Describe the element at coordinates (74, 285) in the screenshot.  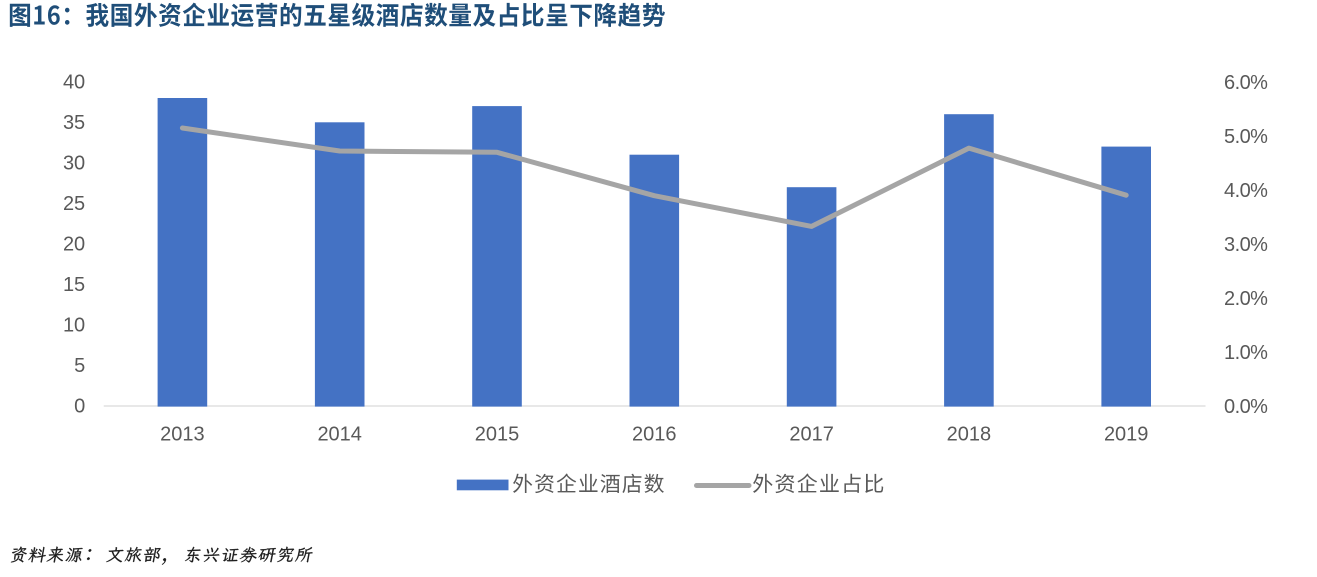
I see `svg-text: 15` at that location.